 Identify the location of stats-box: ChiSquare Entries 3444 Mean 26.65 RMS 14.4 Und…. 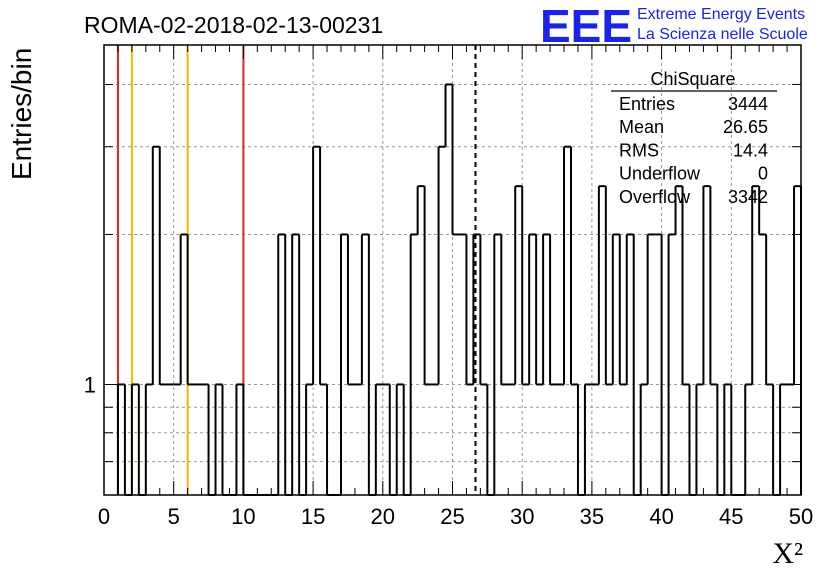
(694, 138).